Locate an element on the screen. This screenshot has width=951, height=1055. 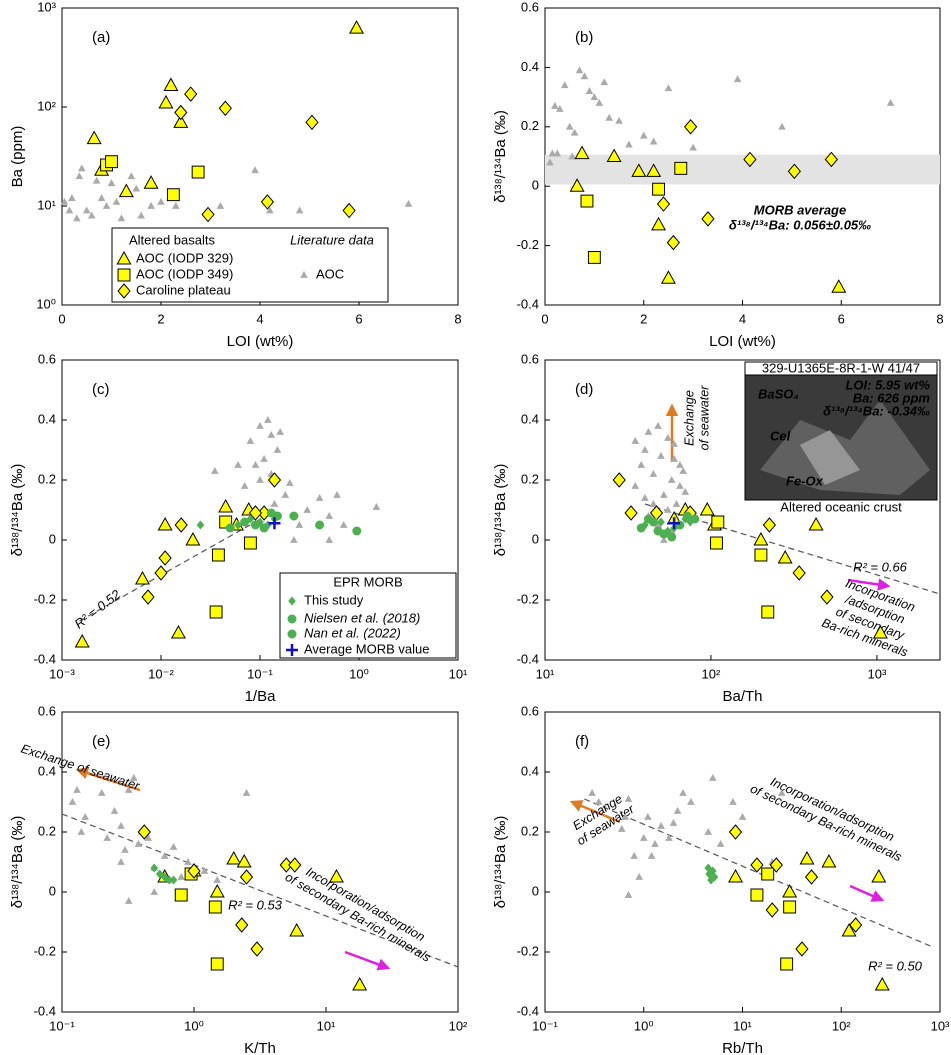
fit-label: R² = 0.50 is located at coordinates (895, 965).